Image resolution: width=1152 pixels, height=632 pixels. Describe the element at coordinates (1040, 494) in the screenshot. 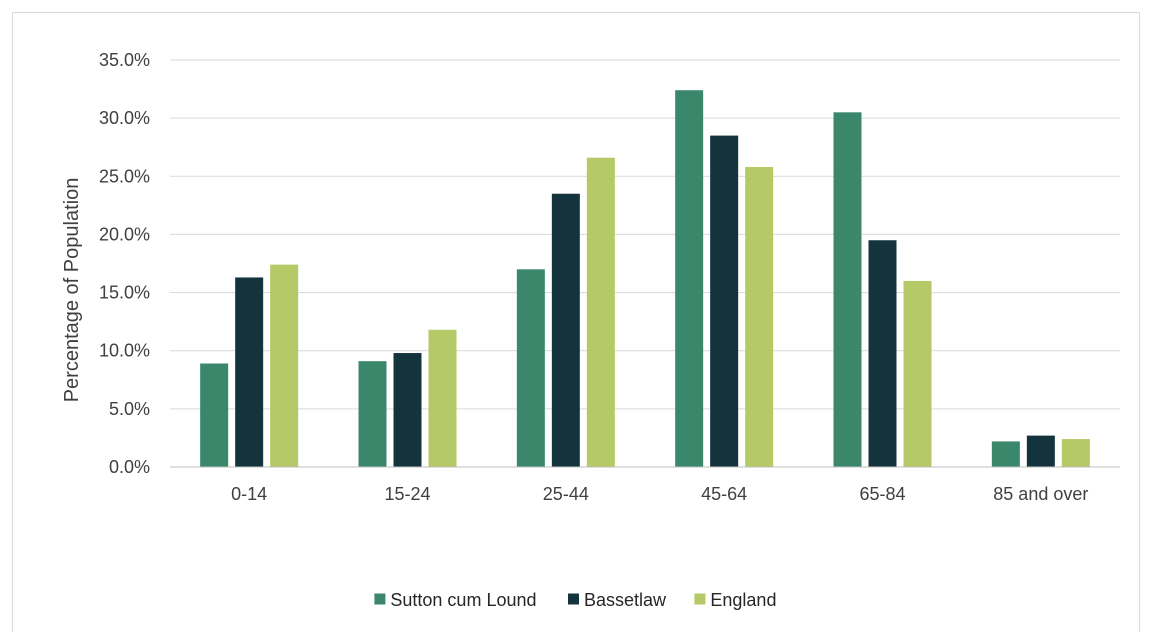

I see `x-tick-label: 85 and over` at that location.